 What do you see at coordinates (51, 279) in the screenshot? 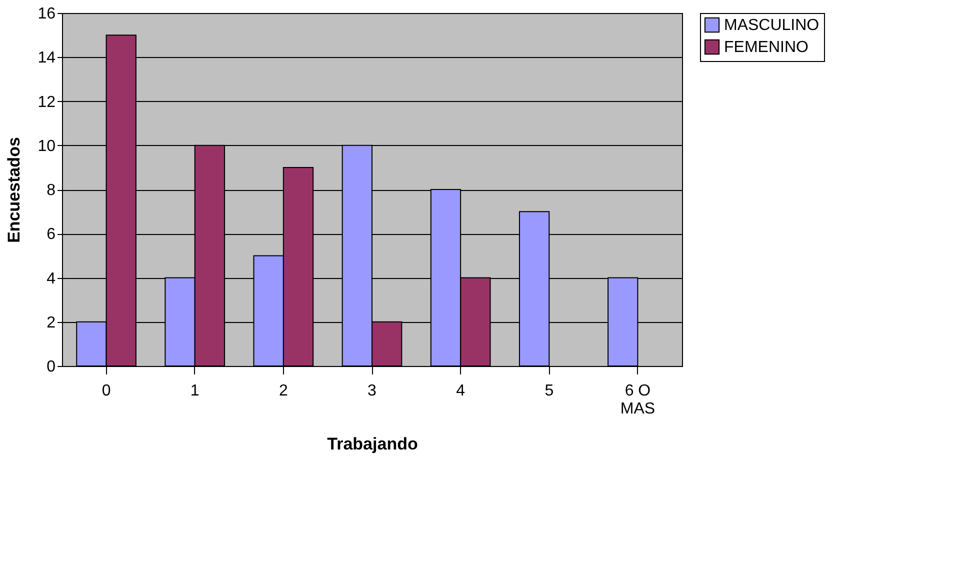
I see `y-tick-label: 4` at bounding box center [51, 279].